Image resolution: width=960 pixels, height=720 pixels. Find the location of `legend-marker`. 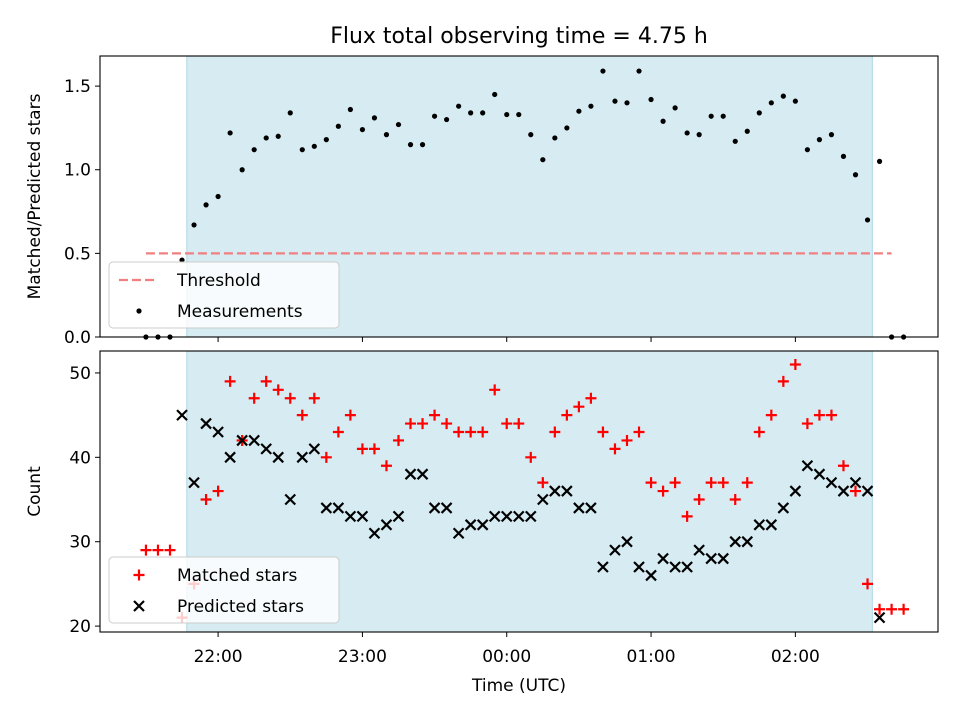

legend-marker is located at coordinates (139, 311).